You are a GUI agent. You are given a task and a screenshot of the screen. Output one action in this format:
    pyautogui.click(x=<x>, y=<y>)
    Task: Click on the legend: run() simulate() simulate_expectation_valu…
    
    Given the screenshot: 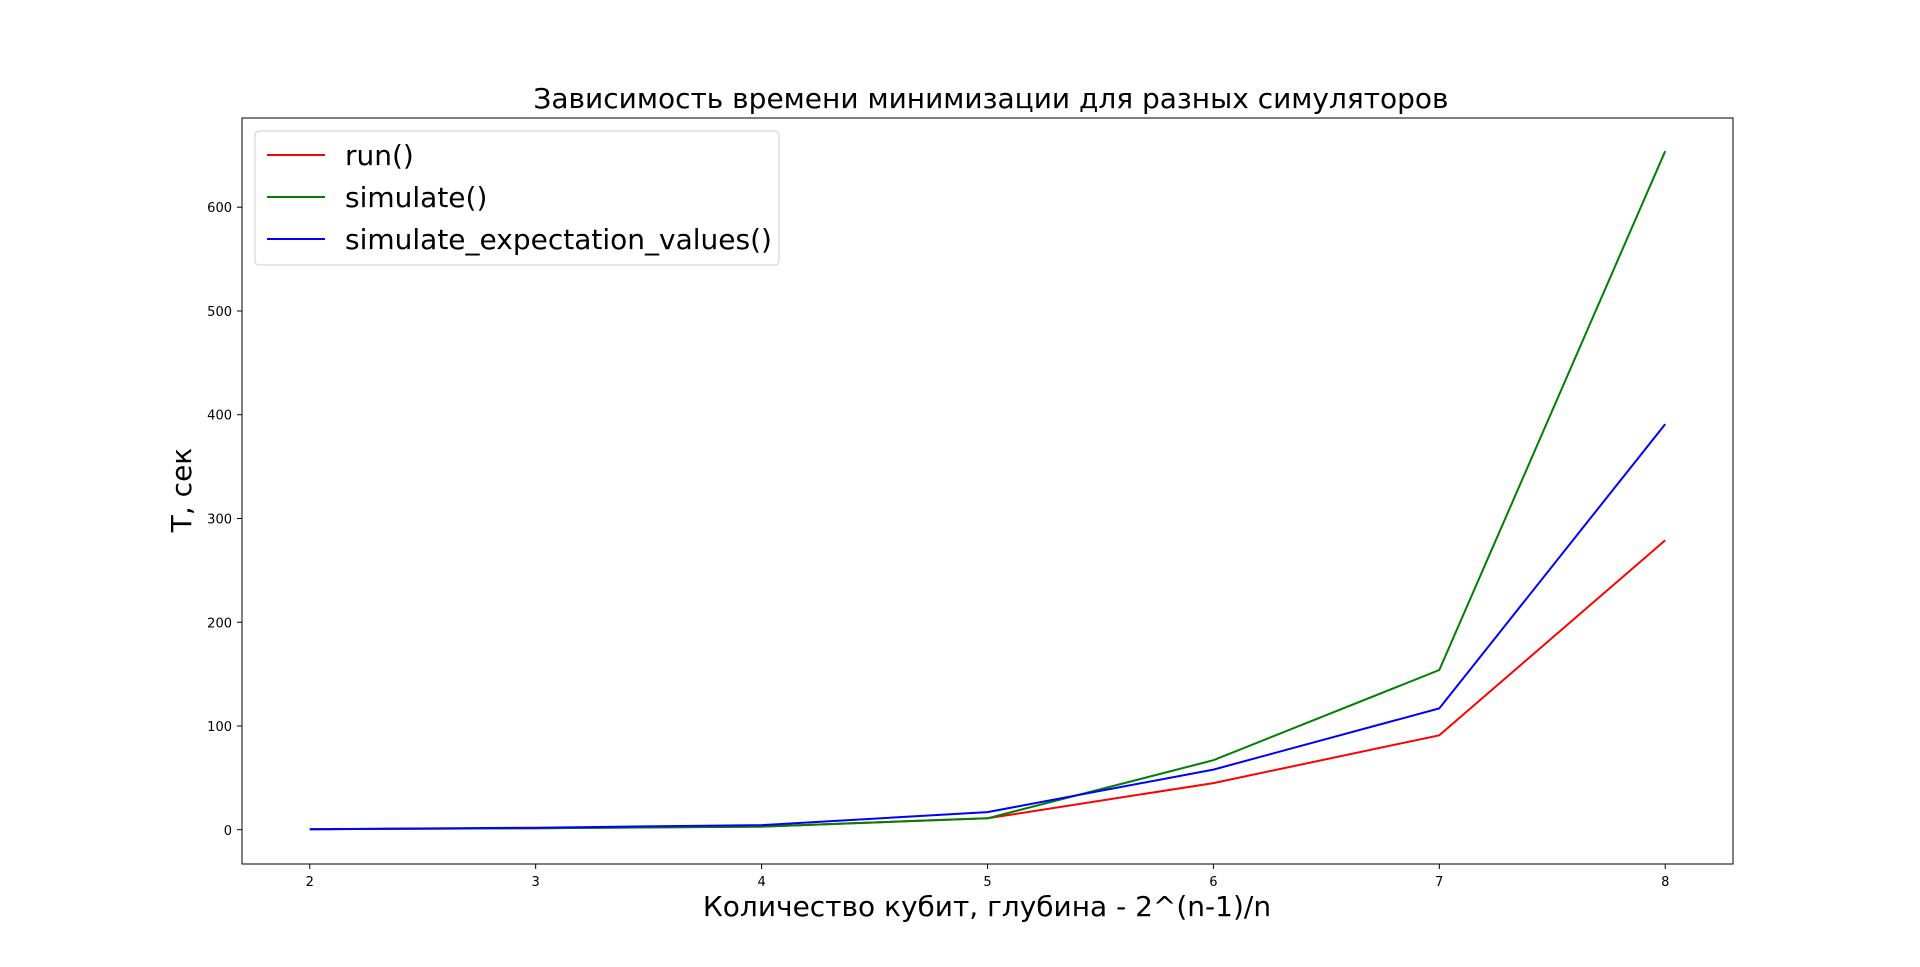 What is the action you would take?
    pyautogui.click(x=517, y=198)
    